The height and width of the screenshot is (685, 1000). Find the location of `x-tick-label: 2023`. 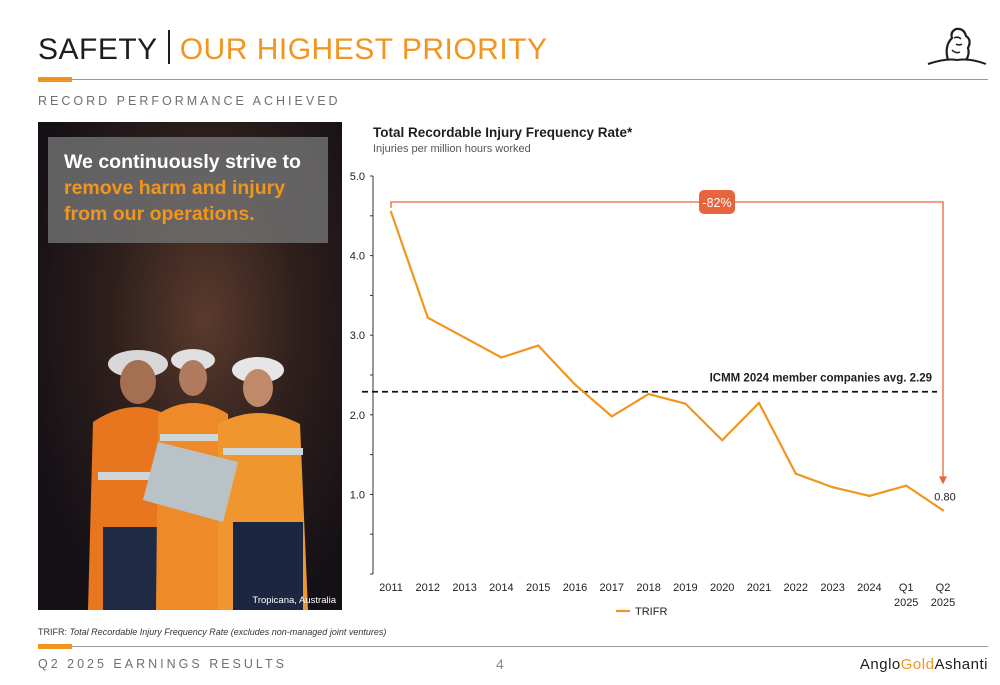

x-tick-label: 2023 is located at coordinates (832, 588).